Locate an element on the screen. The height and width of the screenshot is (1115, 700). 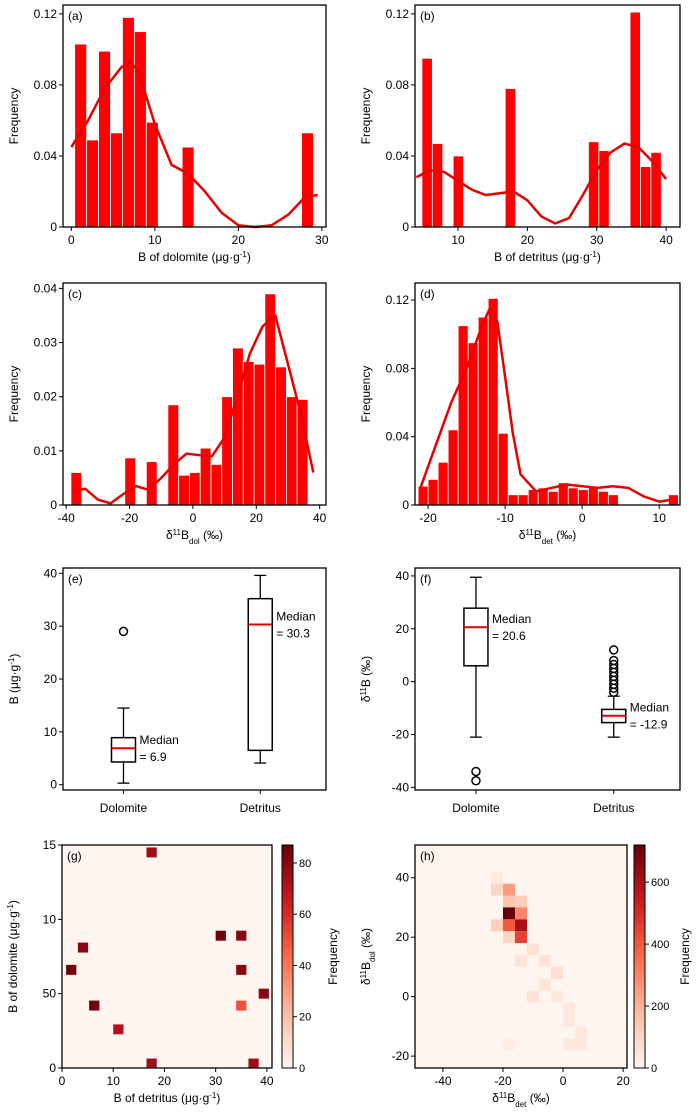
x-axis-label-sub: dol is located at coordinates (194, 541).